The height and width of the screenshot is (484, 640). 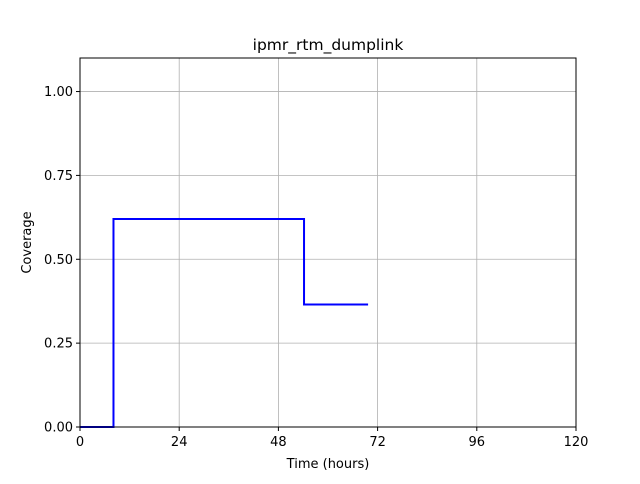 What do you see at coordinates (27, 242) in the screenshot?
I see `y-axis-label: Coverage` at bounding box center [27, 242].